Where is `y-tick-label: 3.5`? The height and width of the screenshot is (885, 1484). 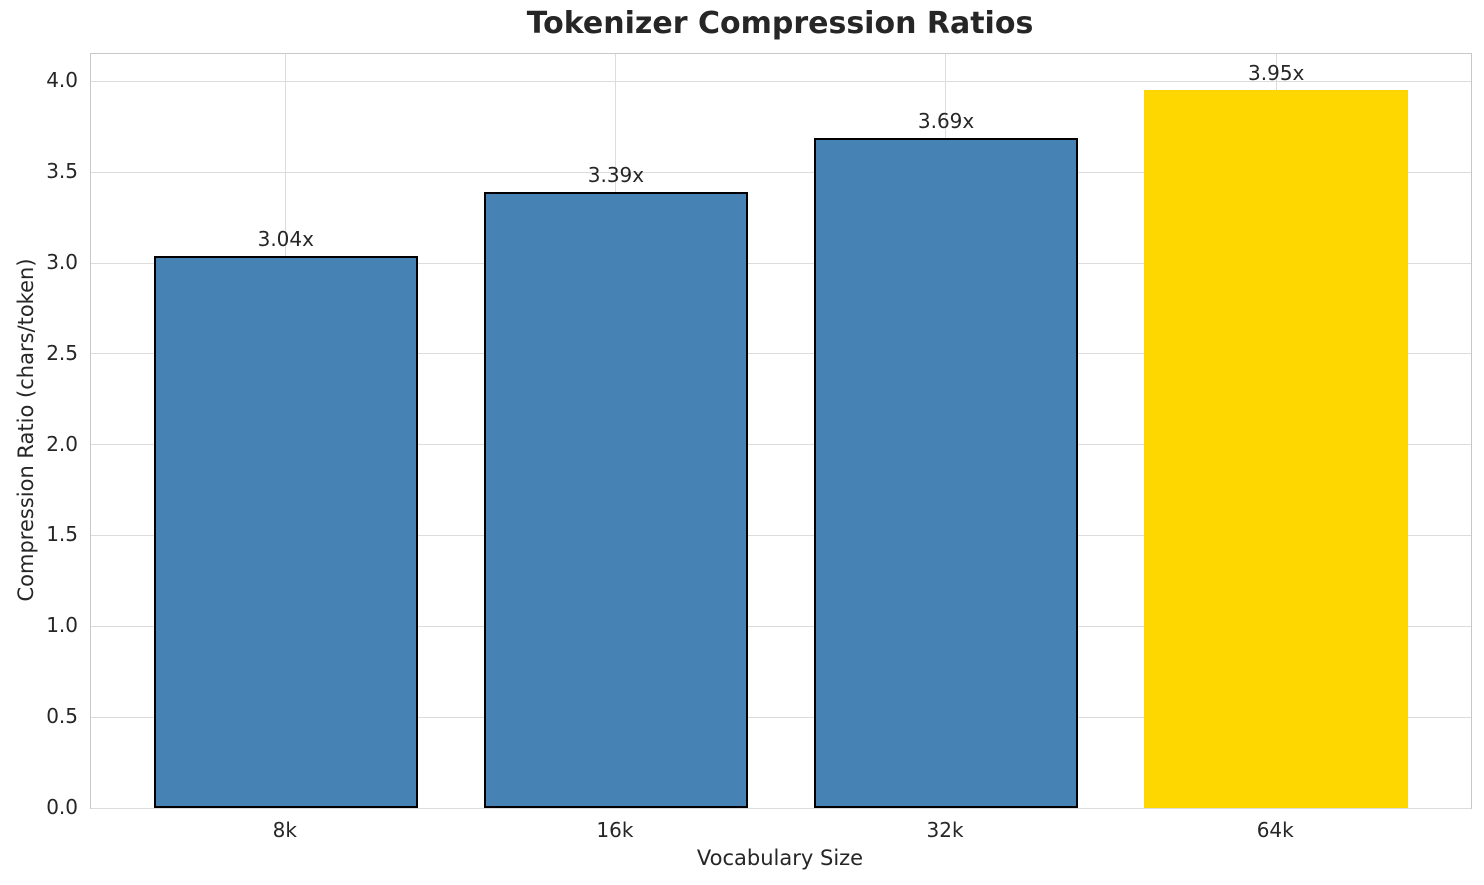
y-tick-label: 3.5 is located at coordinates (62, 171).